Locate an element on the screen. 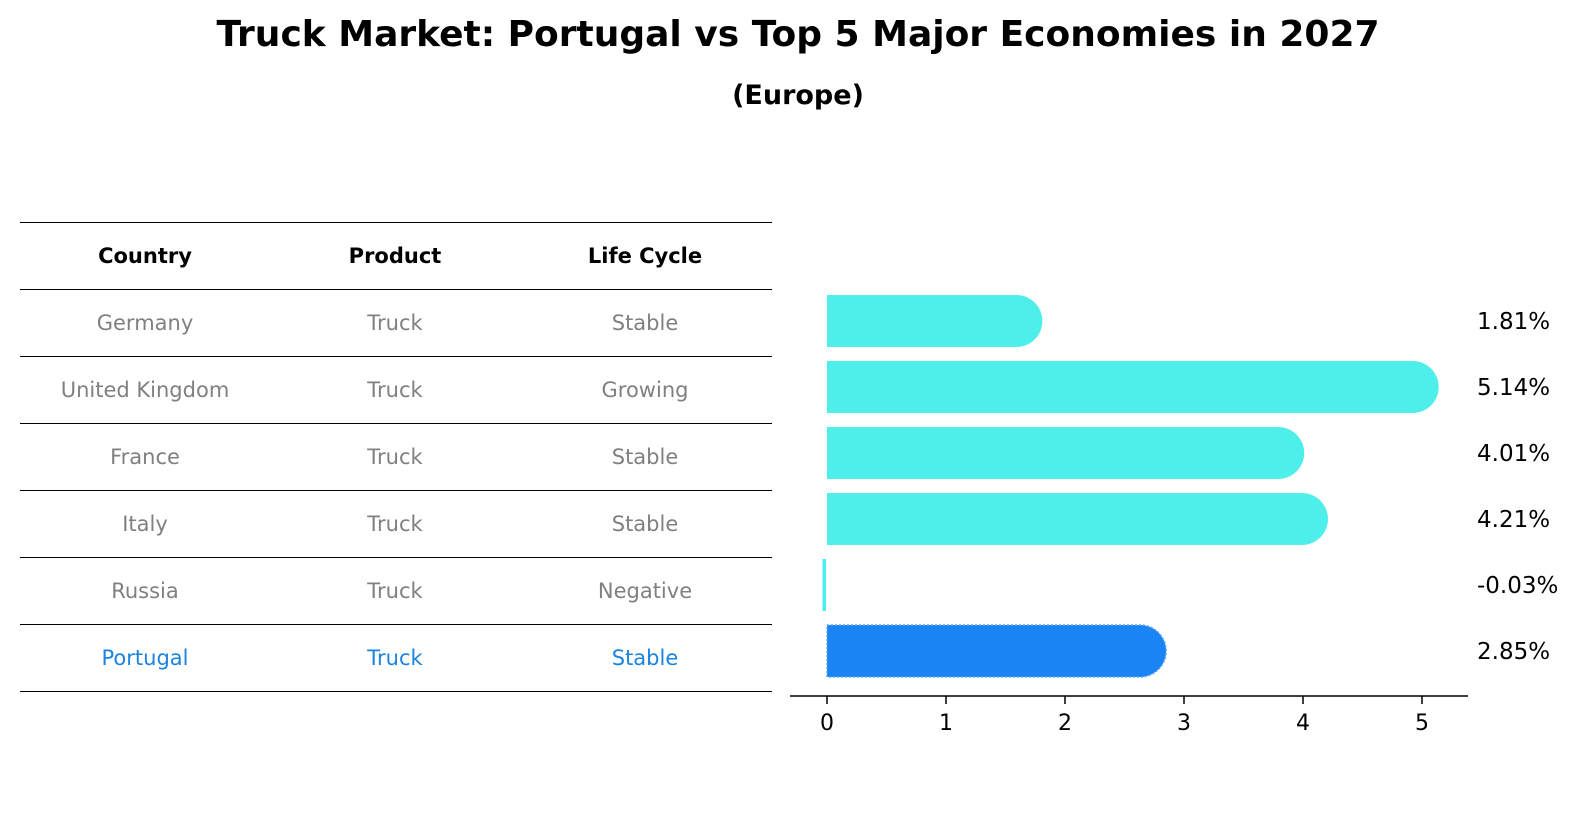 The height and width of the screenshot is (823, 1596). data-label: 1.81% is located at coordinates (1513, 322).